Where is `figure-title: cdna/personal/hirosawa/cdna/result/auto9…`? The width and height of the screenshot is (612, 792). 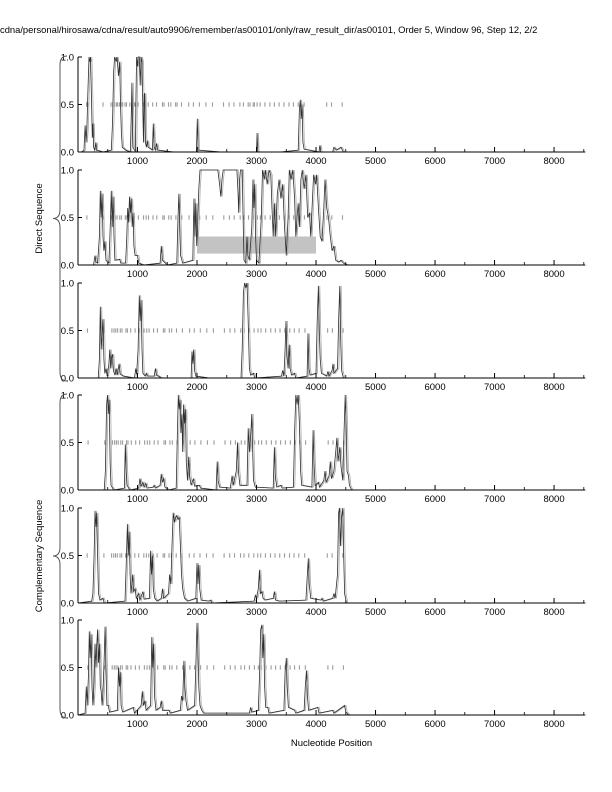 figure-title: cdna/personal/hirosawa/cdna/result/auto9… is located at coordinates (269, 29).